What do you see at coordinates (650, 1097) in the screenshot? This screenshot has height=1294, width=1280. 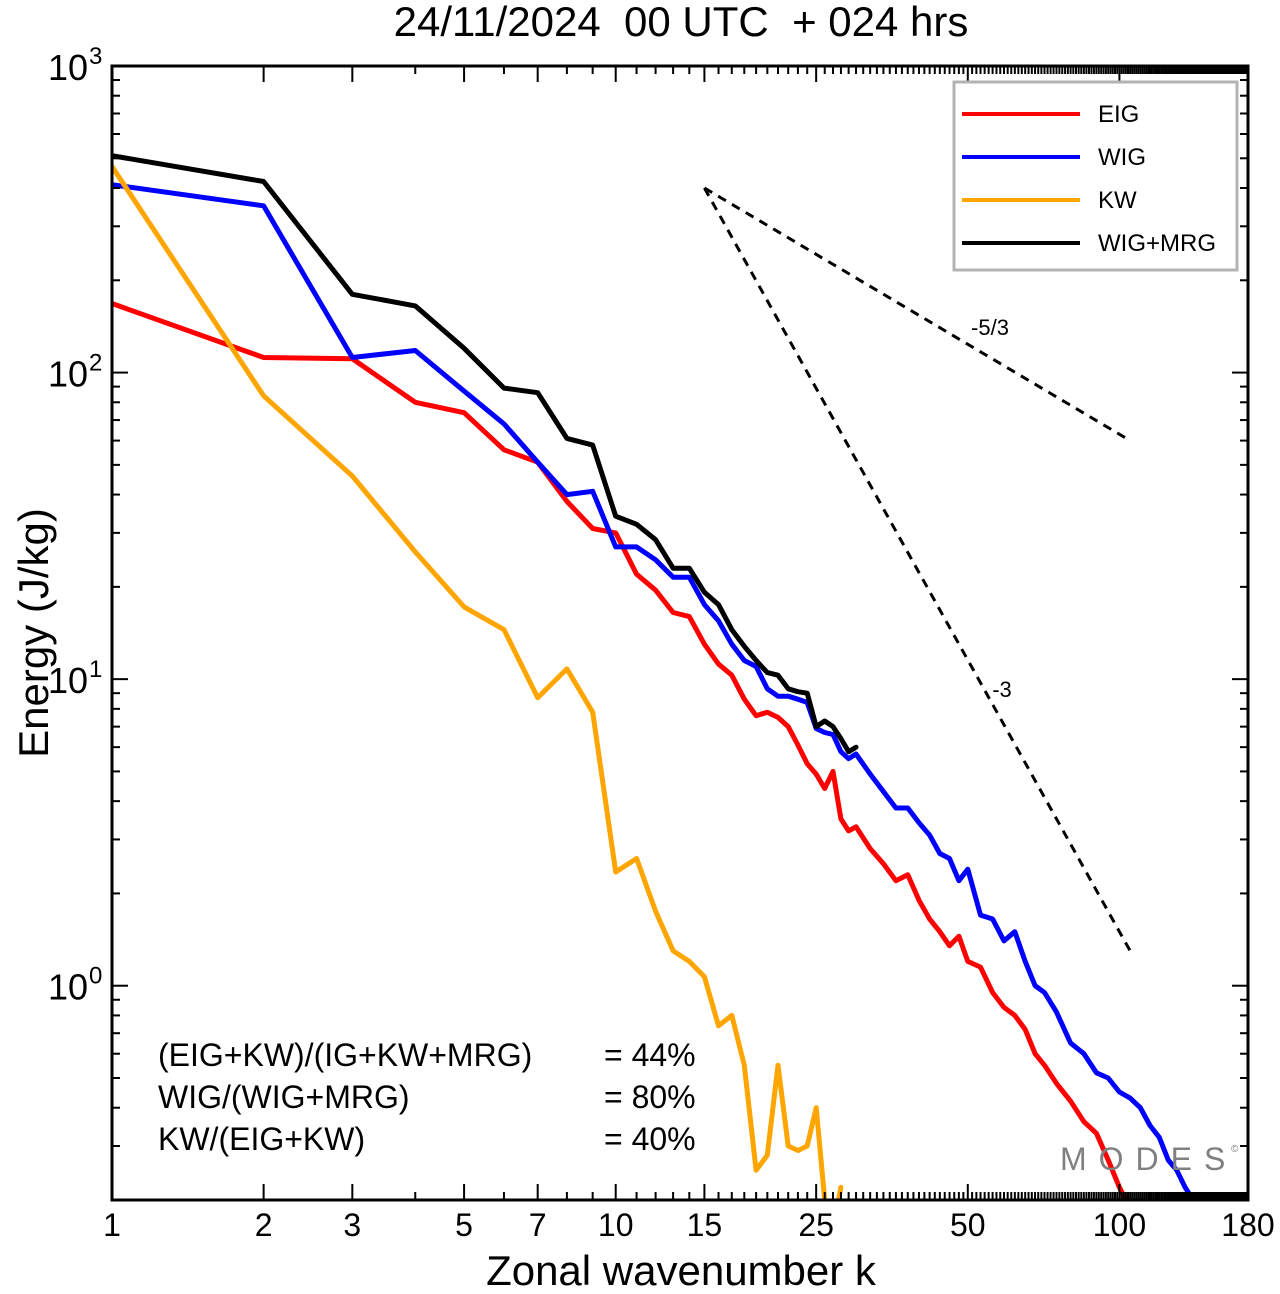 I see `ratio-annotation-value: = 80%` at bounding box center [650, 1097].